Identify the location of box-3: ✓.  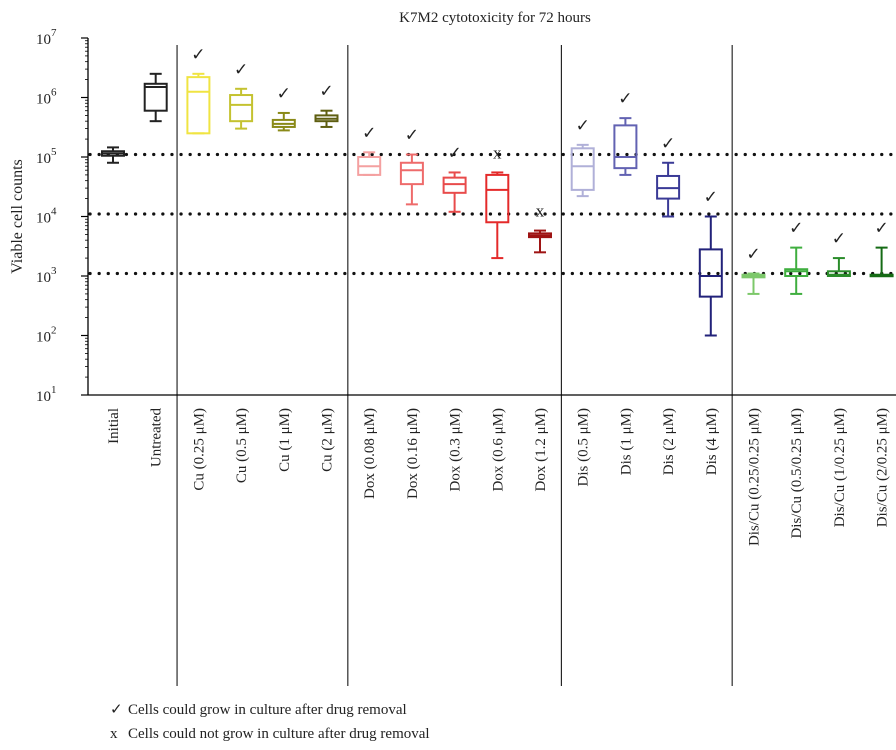
(241, 95).